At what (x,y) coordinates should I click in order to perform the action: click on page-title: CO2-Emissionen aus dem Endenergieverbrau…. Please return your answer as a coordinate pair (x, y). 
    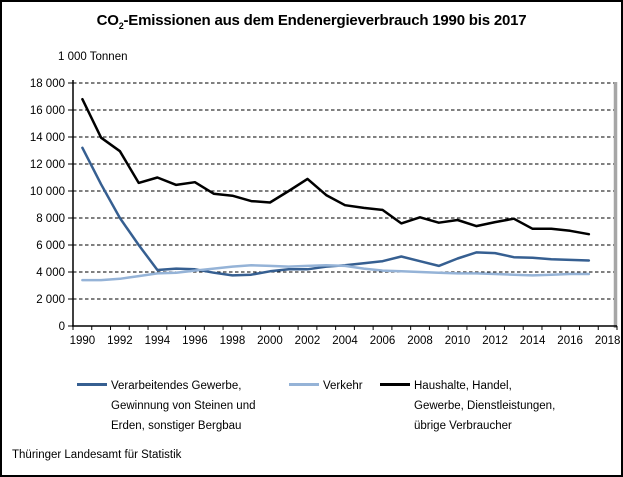
    Looking at the image, I should click on (311, 21).